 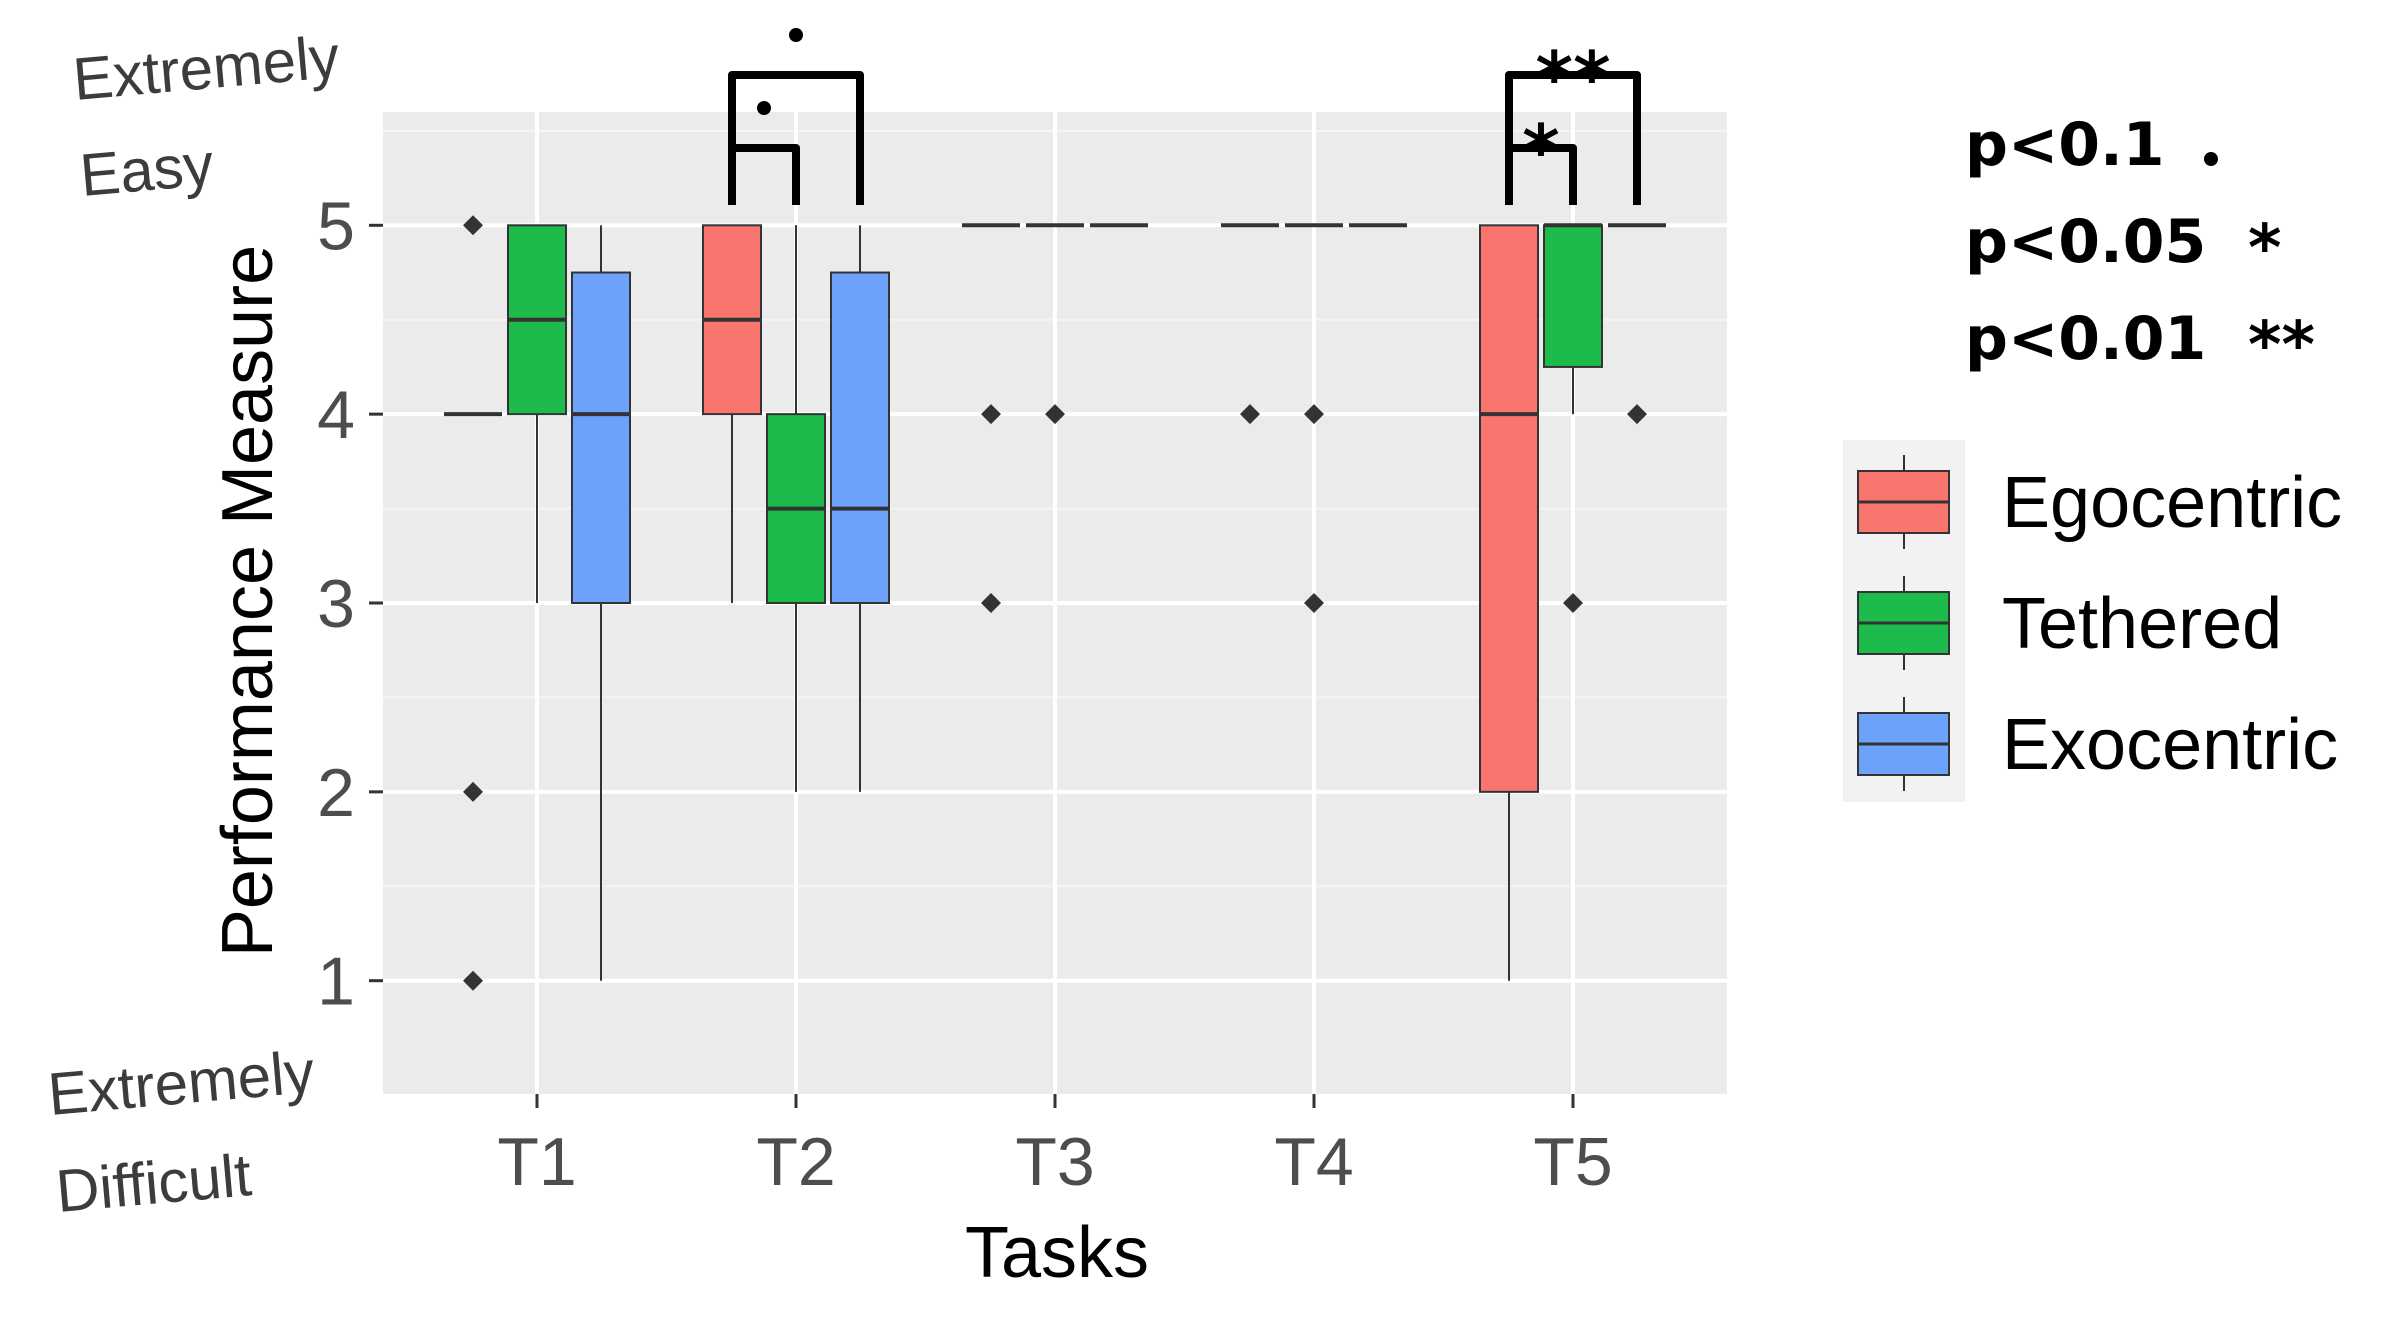 What do you see at coordinates (2170, 745) in the screenshot?
I see `legend-label: Exocentric` at bounding box center [2170, 745].